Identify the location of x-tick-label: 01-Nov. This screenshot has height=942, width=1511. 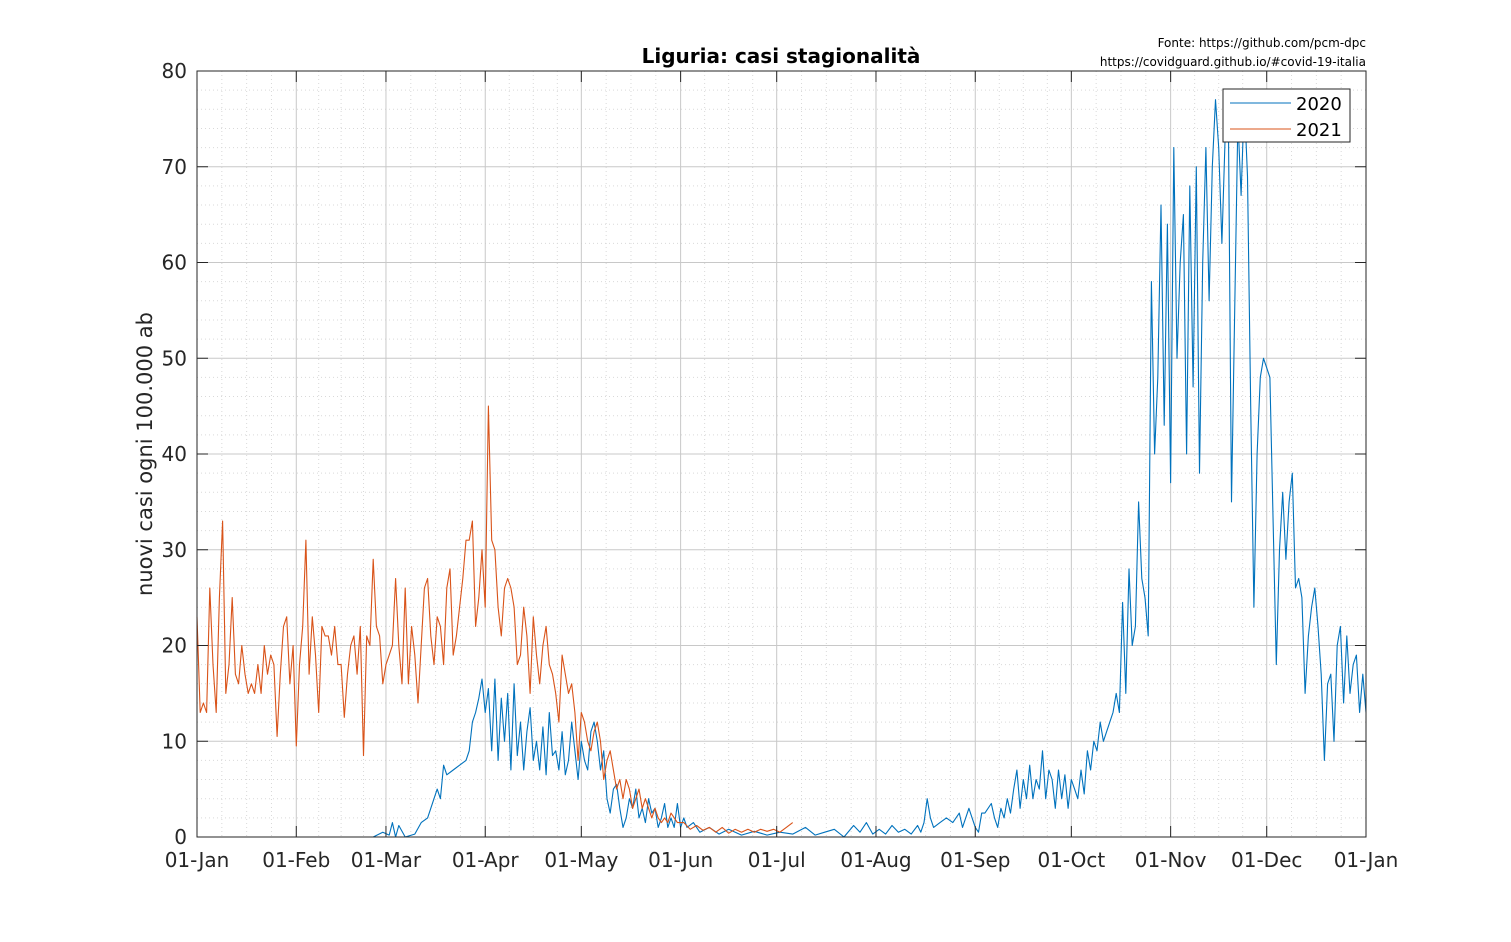
(1171, 860).